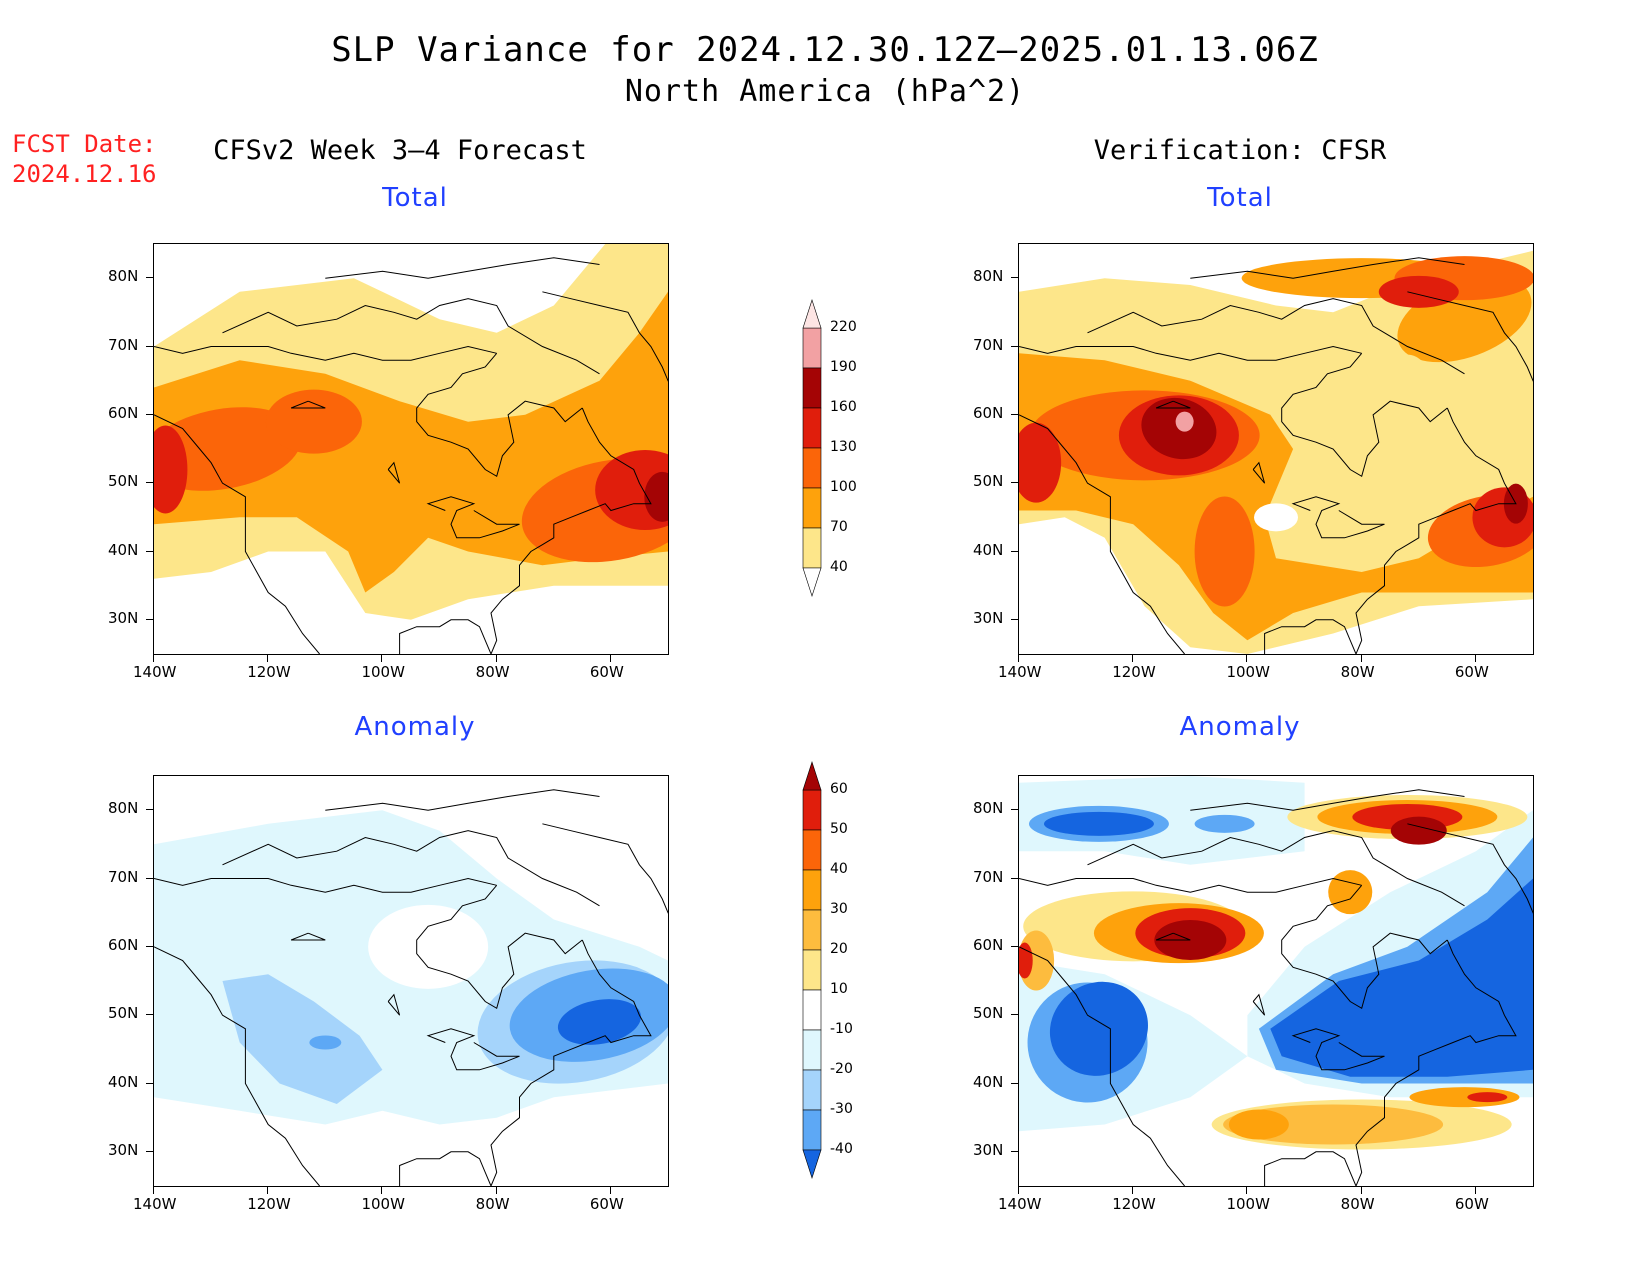 Image resolution: width=1650 pixels, height=1275 pixels. What do you see at coordinates (1240, 150) in the screenshot?
I see `verification-column-title: Verification: CFSR` at bounding box center [1240, 150].